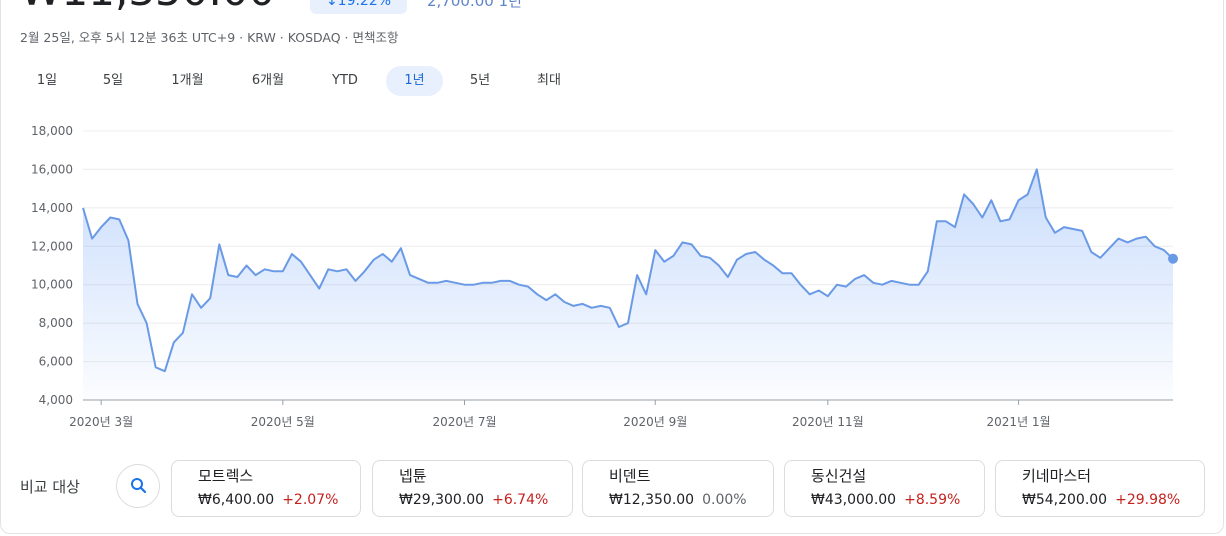 This screenshot has height=536, width=1226. Describe the element at coordinates (56, 362) in the screenshot. I see `y-tick-label: 6,000` at that location.